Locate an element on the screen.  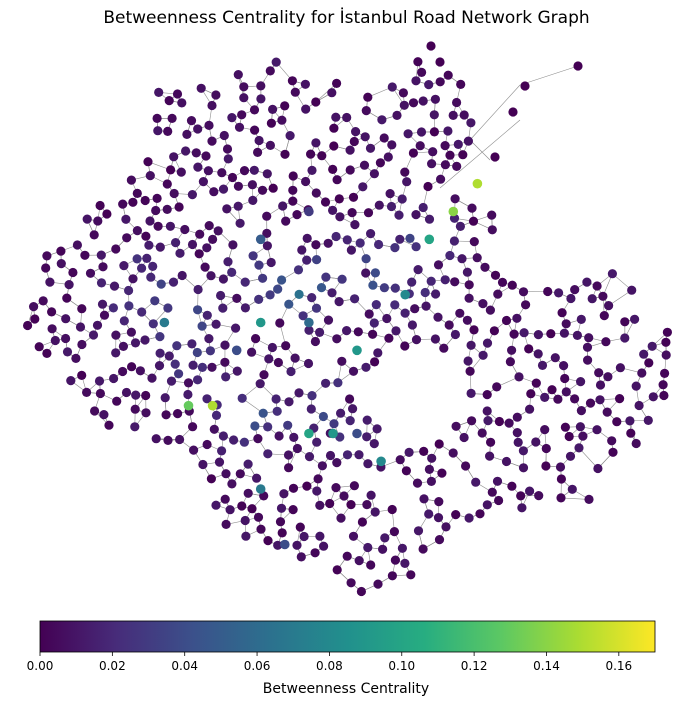
colorbar-tick-label: 0.00 is located at coordinates (40, 666).